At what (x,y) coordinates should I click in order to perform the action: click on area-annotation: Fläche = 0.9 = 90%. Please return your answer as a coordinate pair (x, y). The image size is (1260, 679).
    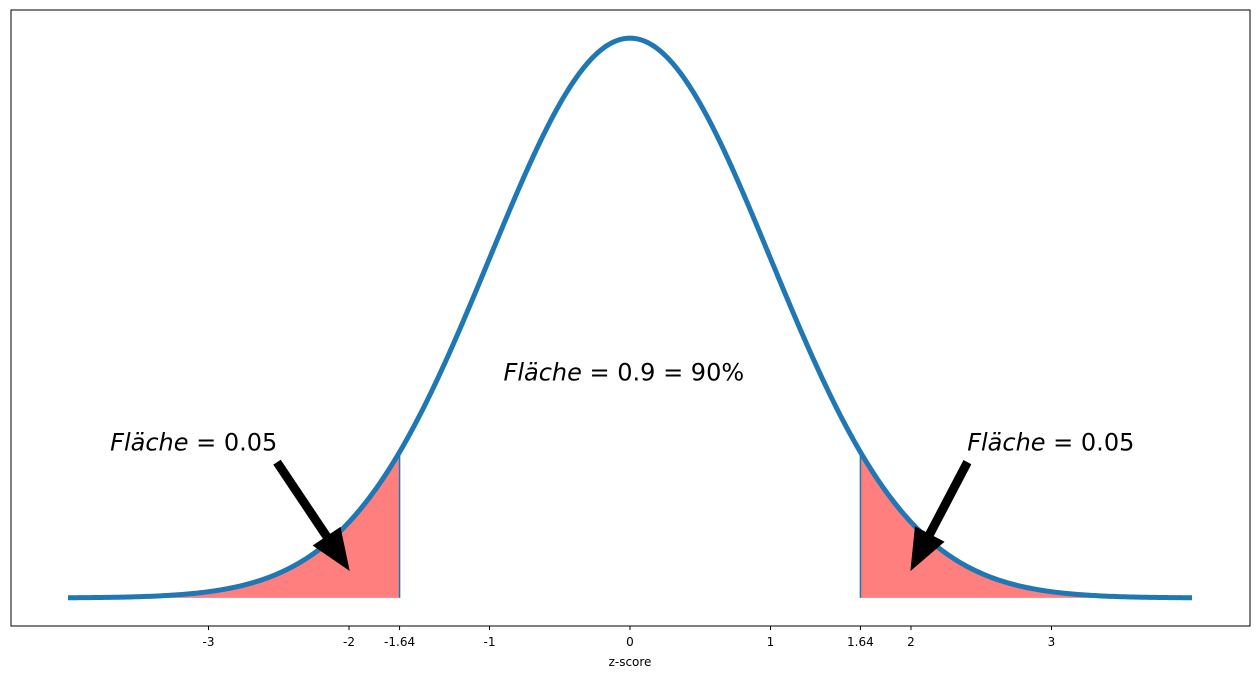
    Looking at the image, I should click on (624, 372).